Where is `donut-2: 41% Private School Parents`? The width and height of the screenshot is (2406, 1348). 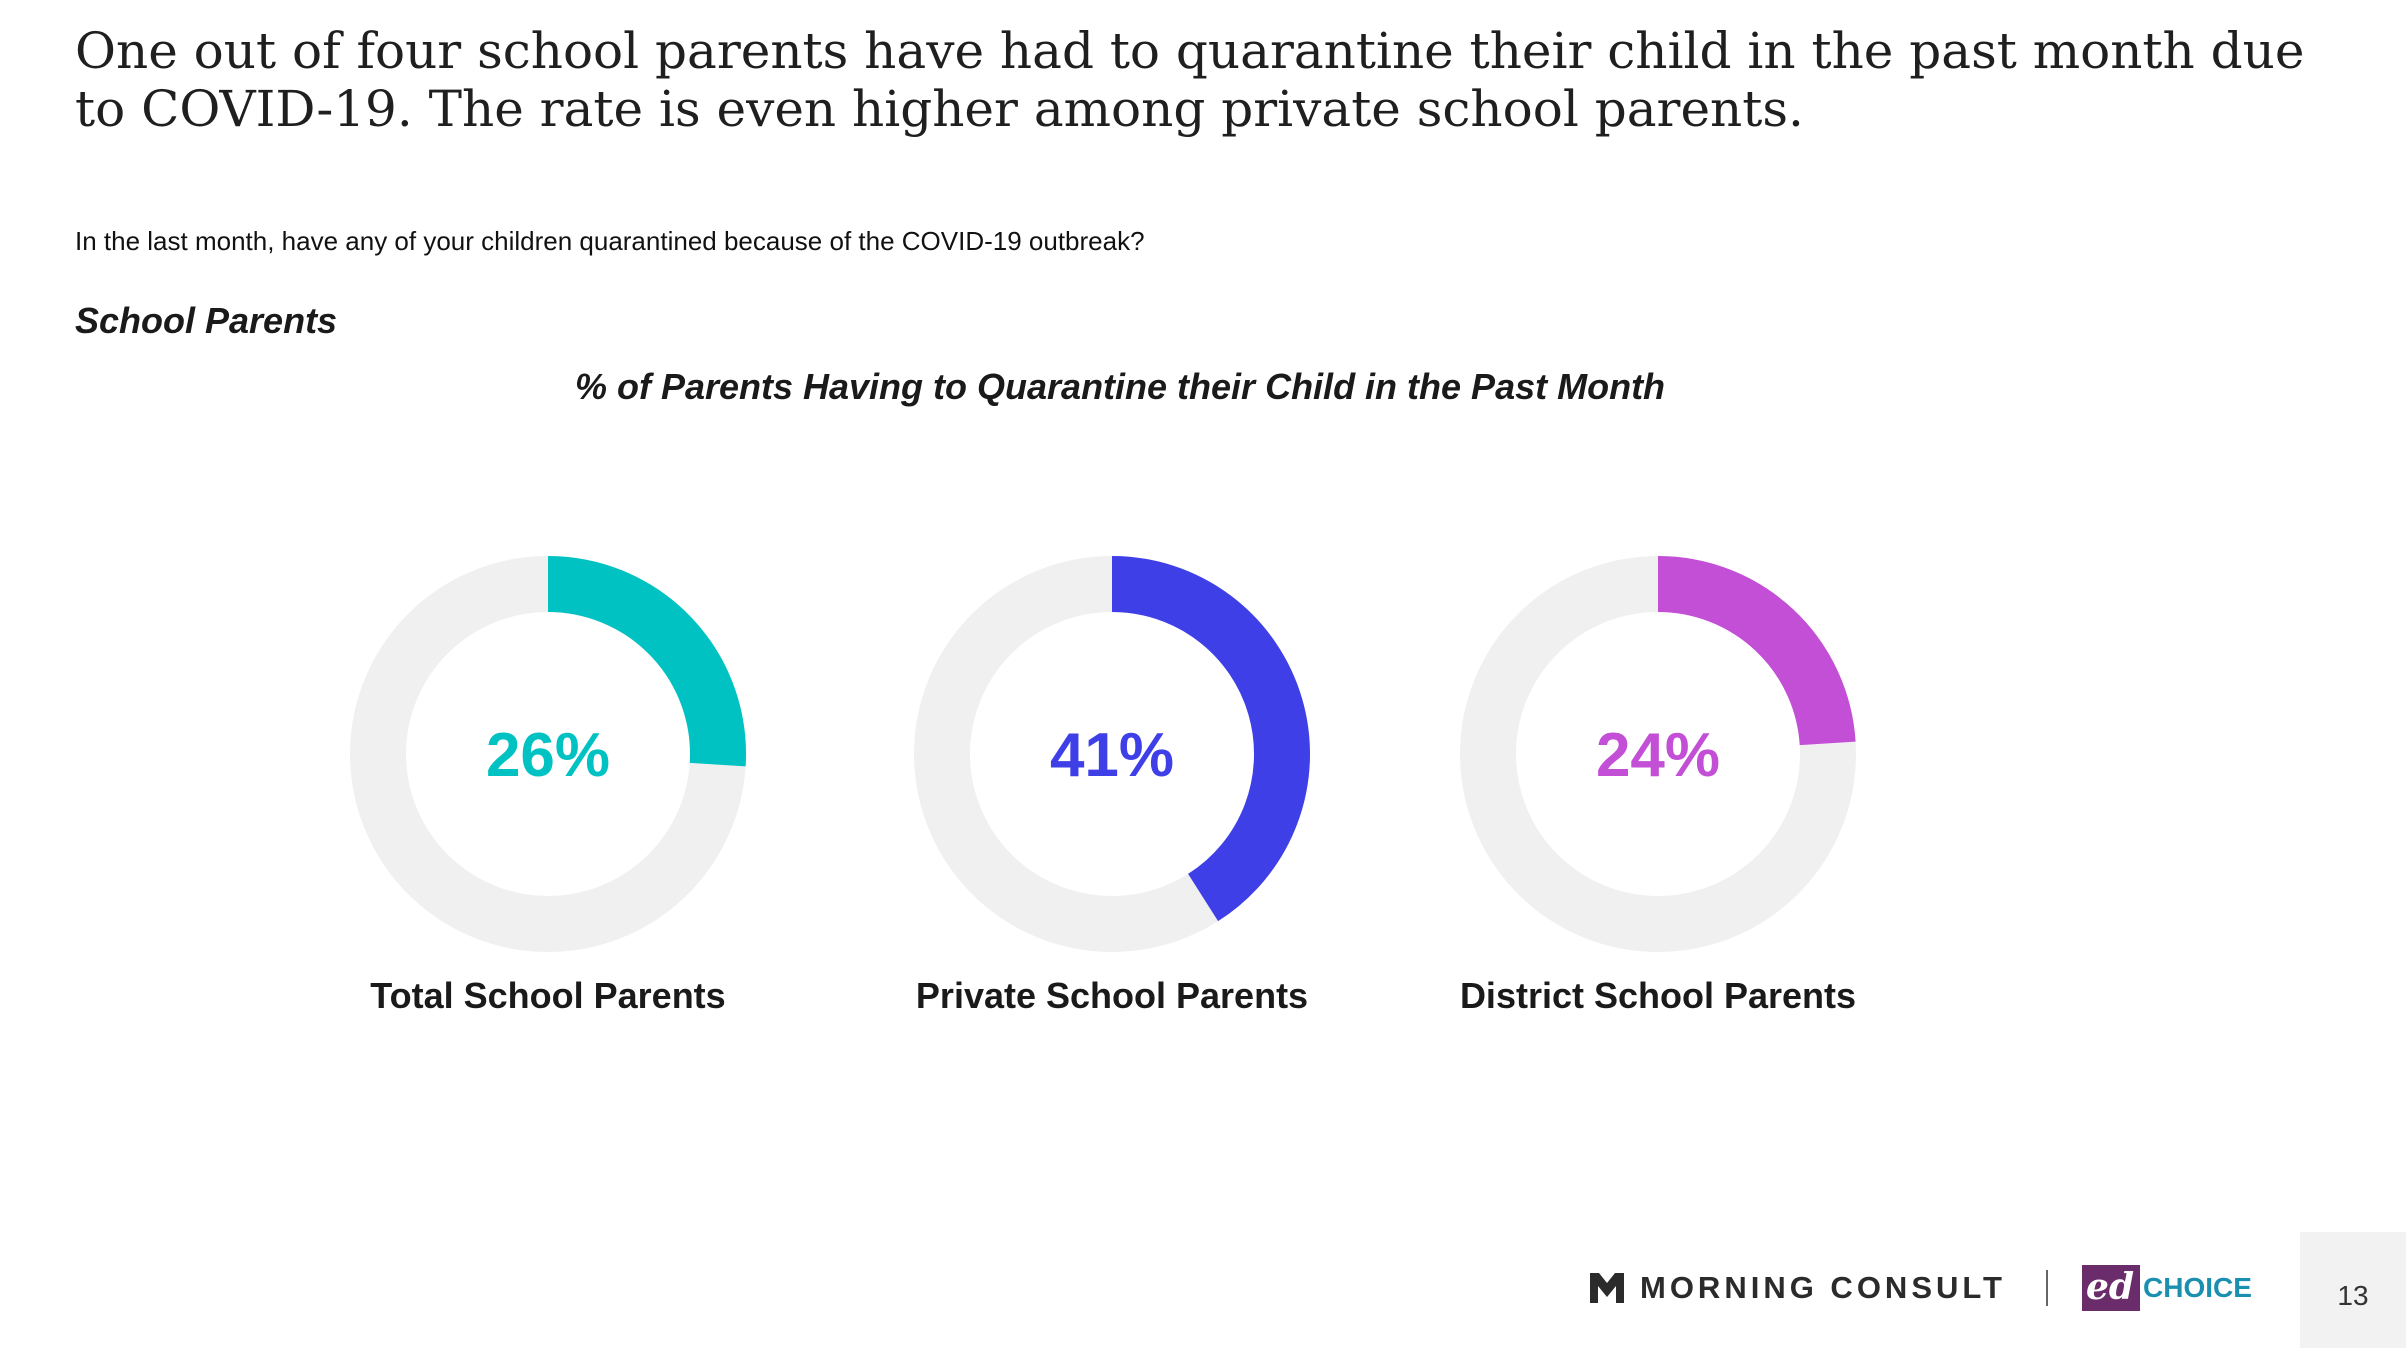 donut-2: 41% Private School Parents is located at coordinates (1112, 786).